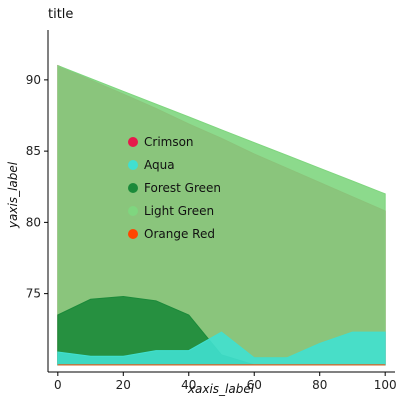 The width and height of the screenshot is (400, 400). What do you see at coordinates (188, 385) in the screenshot?
I see `x-tick-label: 40` at bounding box center [188, 385].